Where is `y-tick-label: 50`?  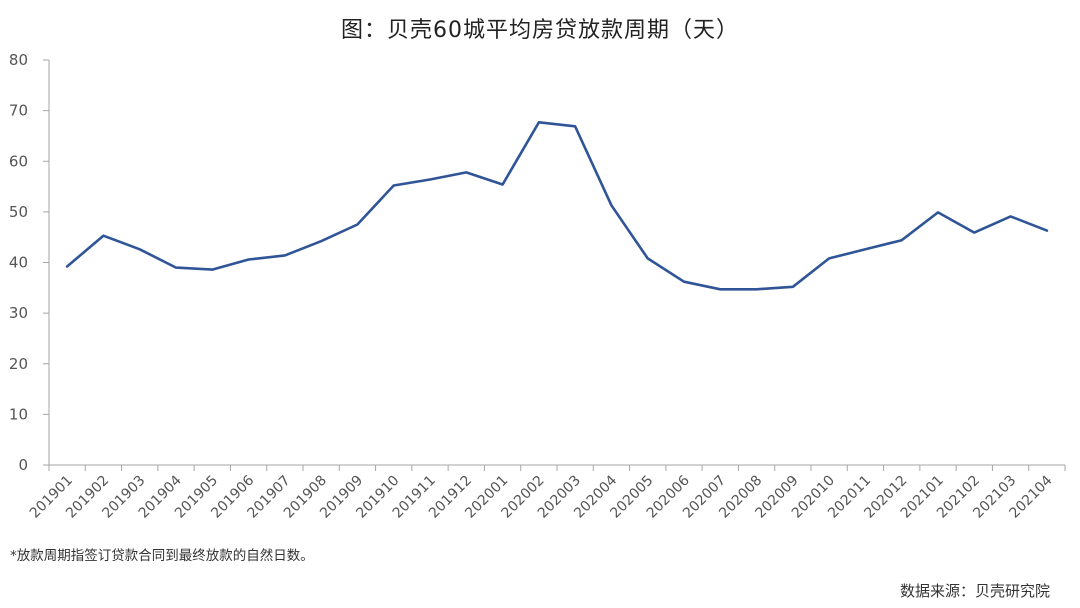
y-tick-label: 50 is located at coordinates (18, 212).